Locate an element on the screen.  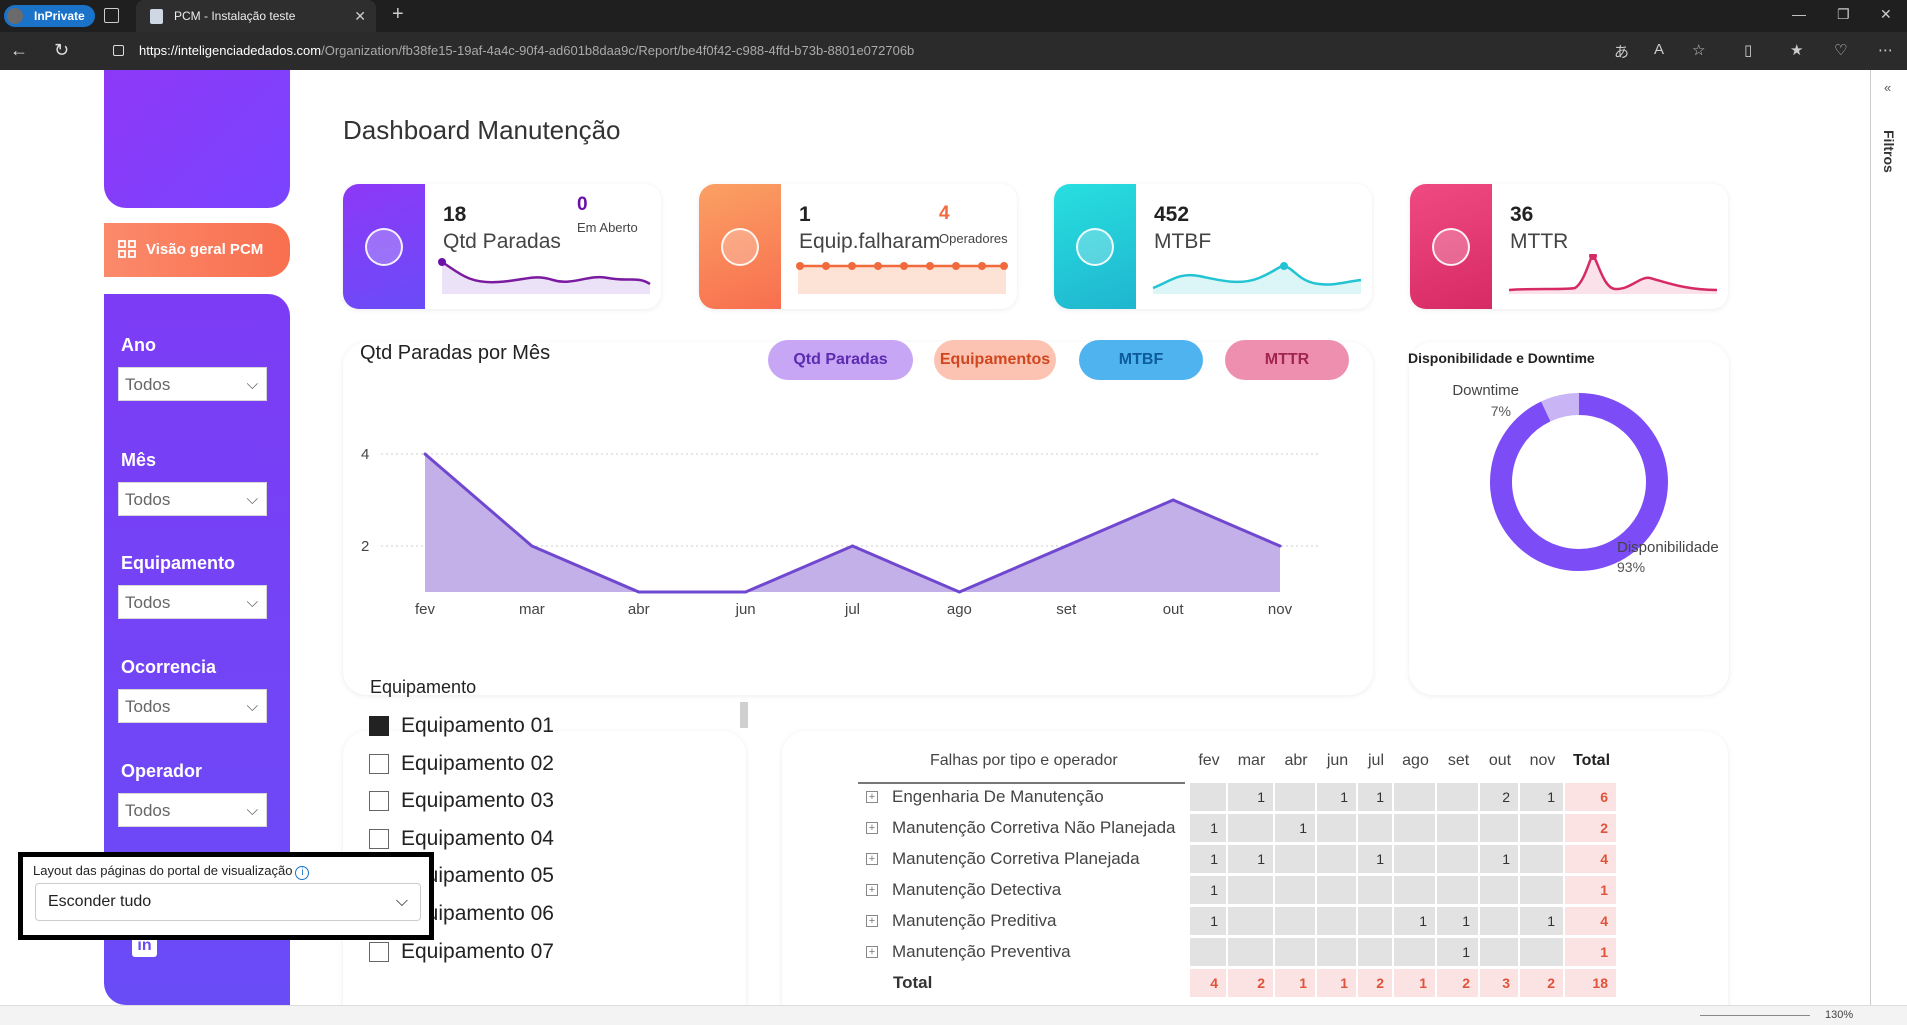
collapse-chevron-icon: « is located at coordinates (1888, 87).